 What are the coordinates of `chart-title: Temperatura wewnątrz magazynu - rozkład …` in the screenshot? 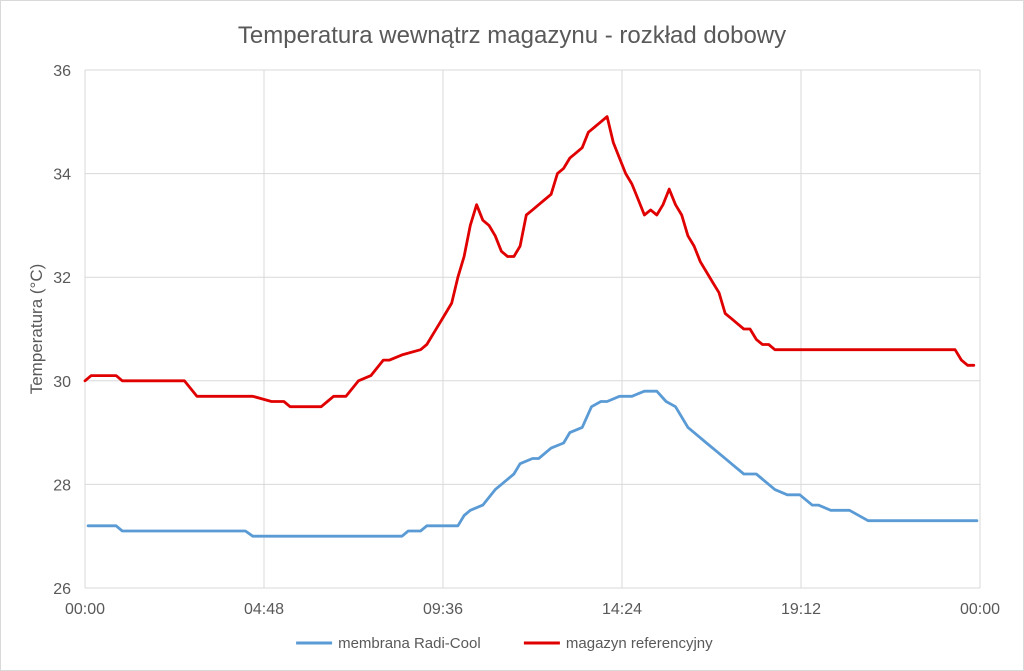 It's located at (512, 35).